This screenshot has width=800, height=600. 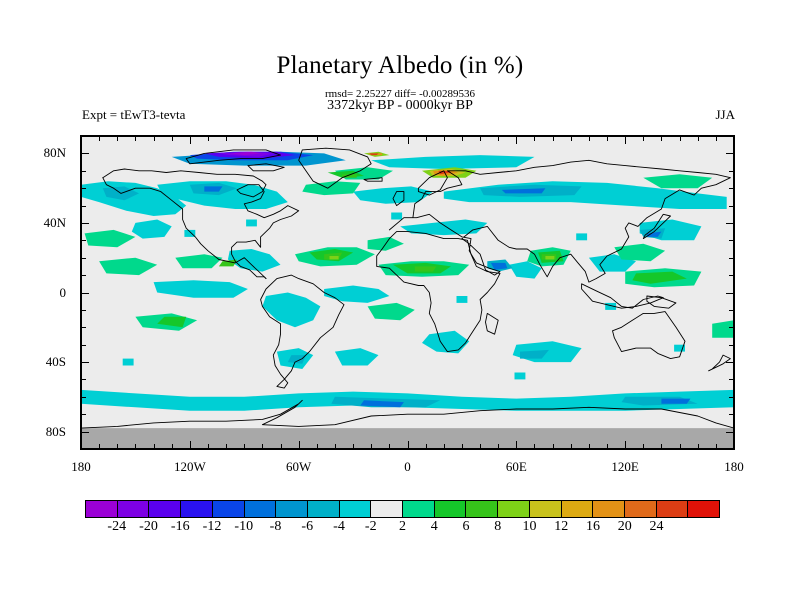 I want to click on colorbar-tick-label: 8, so click(x=498, y=526).